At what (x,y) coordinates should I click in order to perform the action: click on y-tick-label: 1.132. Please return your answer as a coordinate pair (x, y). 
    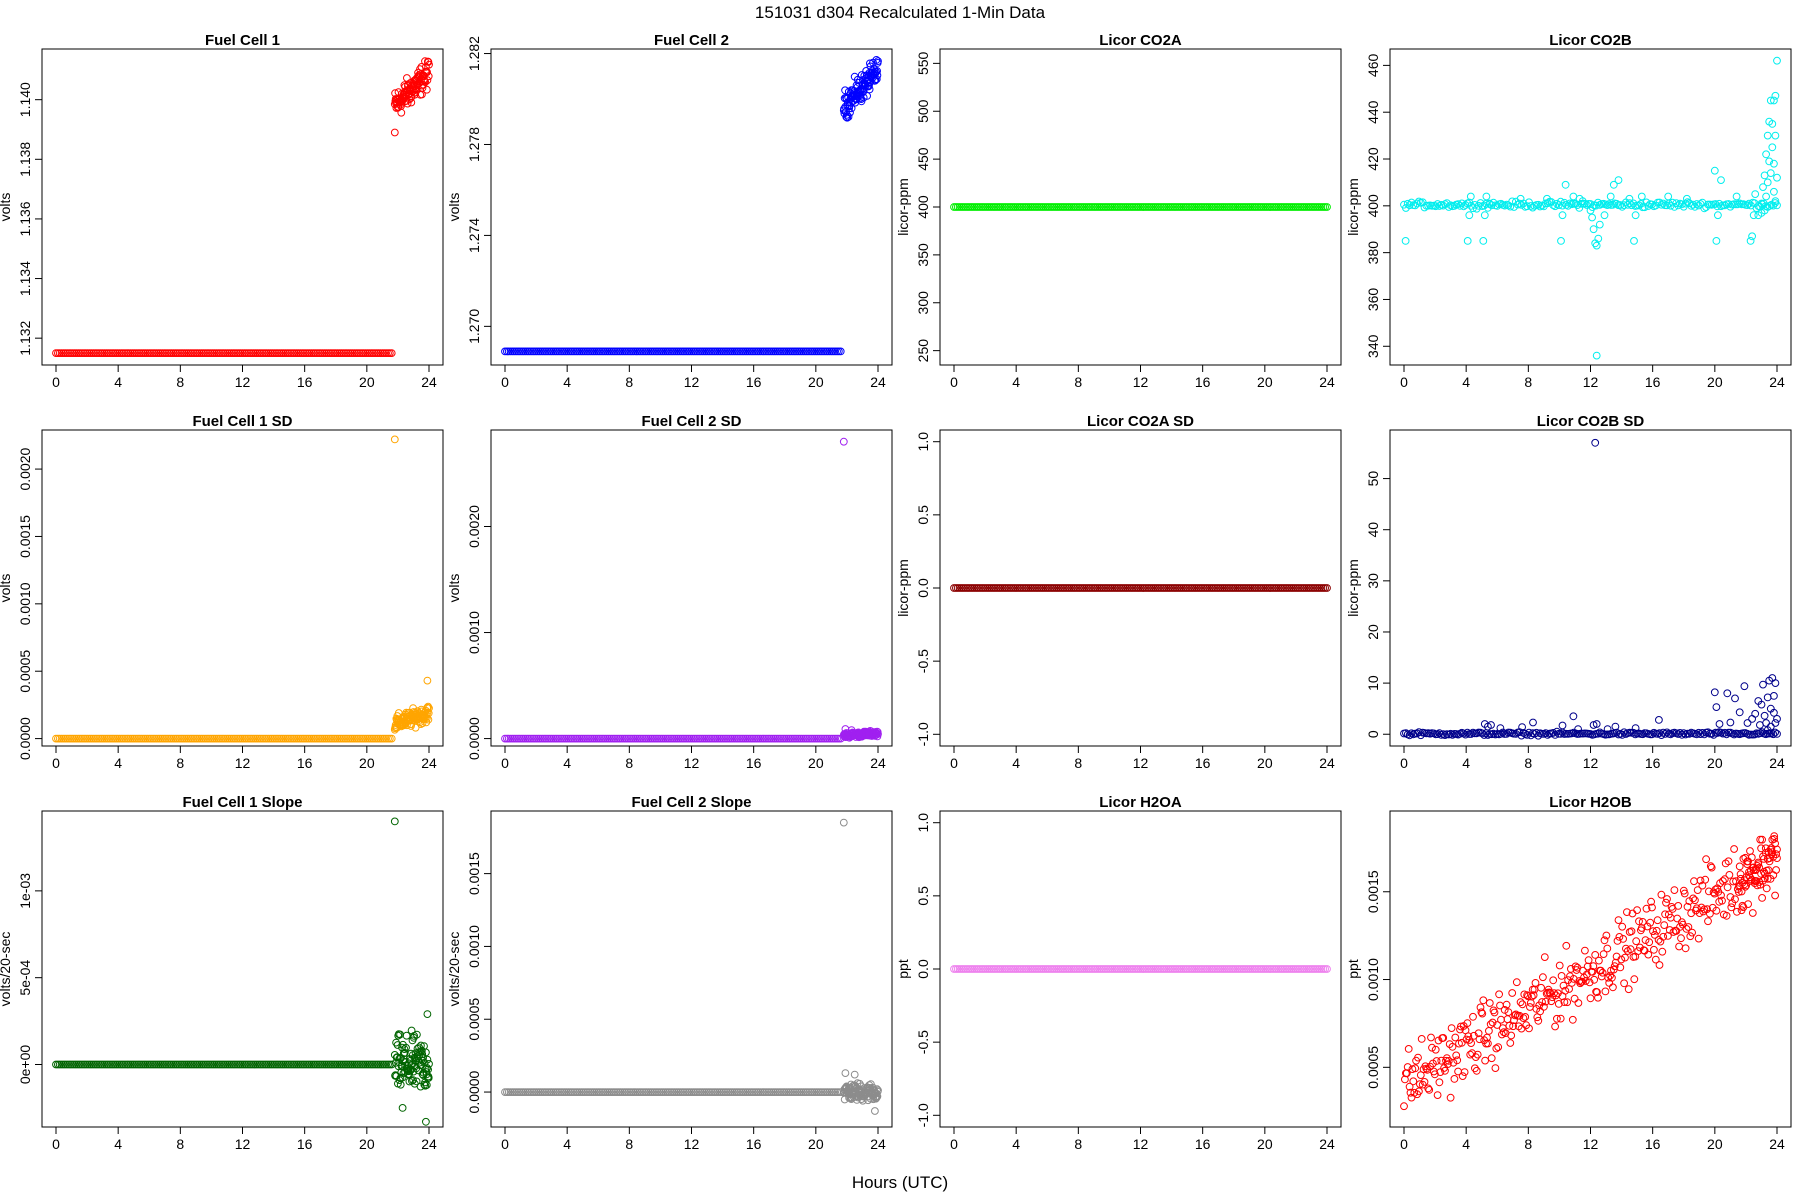
    Looking at the image, I should click on (25, 337).